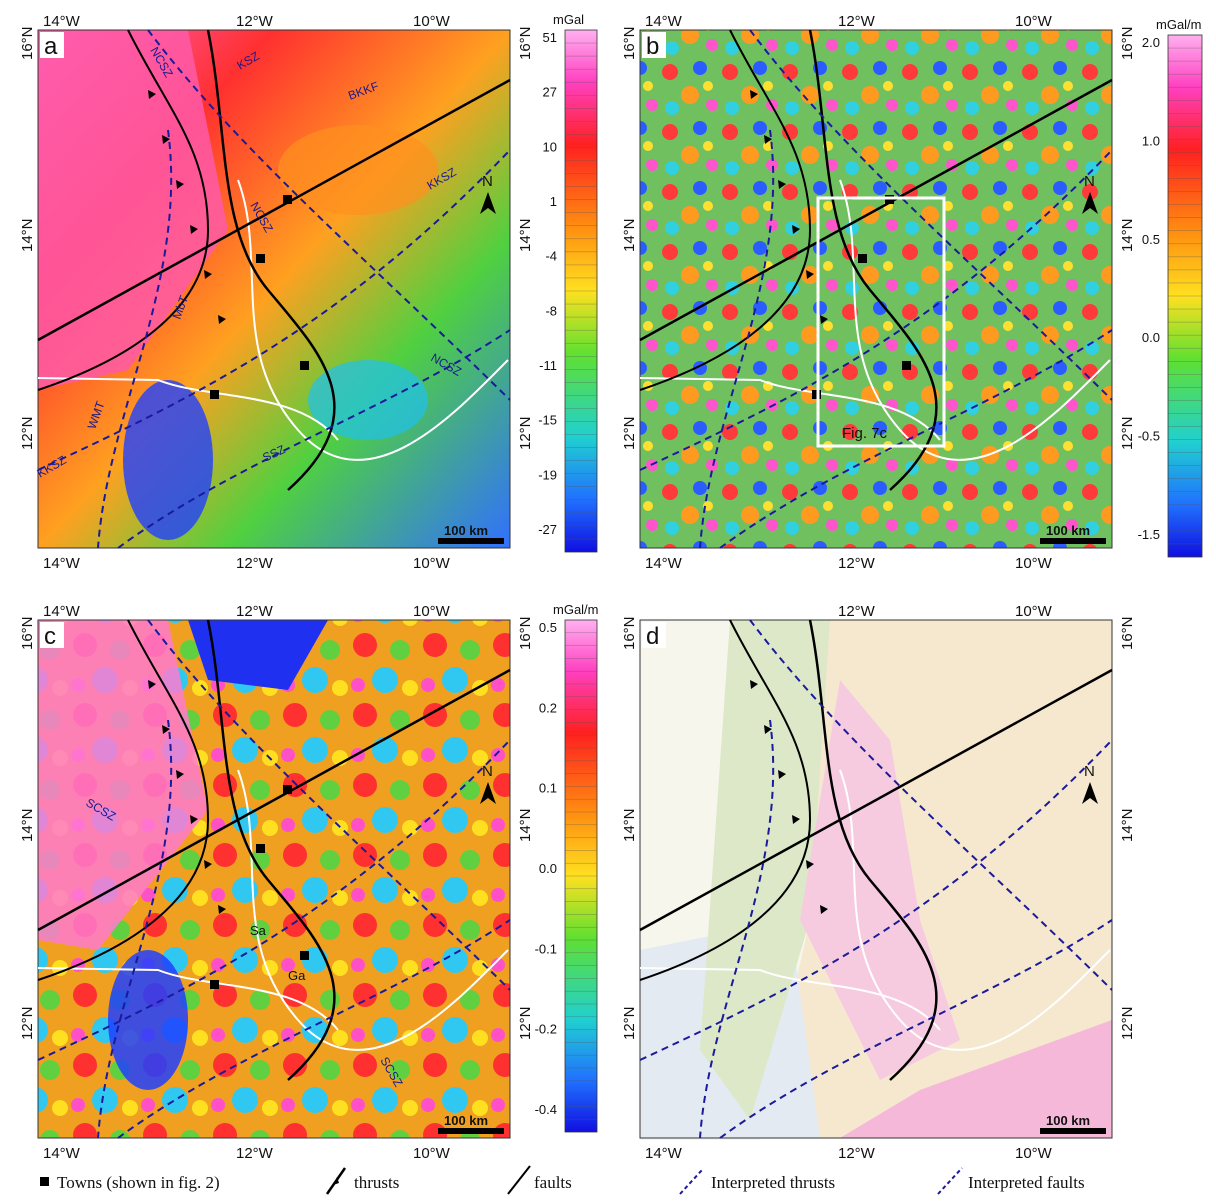 This screenshot has width=1216, height=1202. I want to click on colorbar-tick: -1.5, so click(1149, 534).